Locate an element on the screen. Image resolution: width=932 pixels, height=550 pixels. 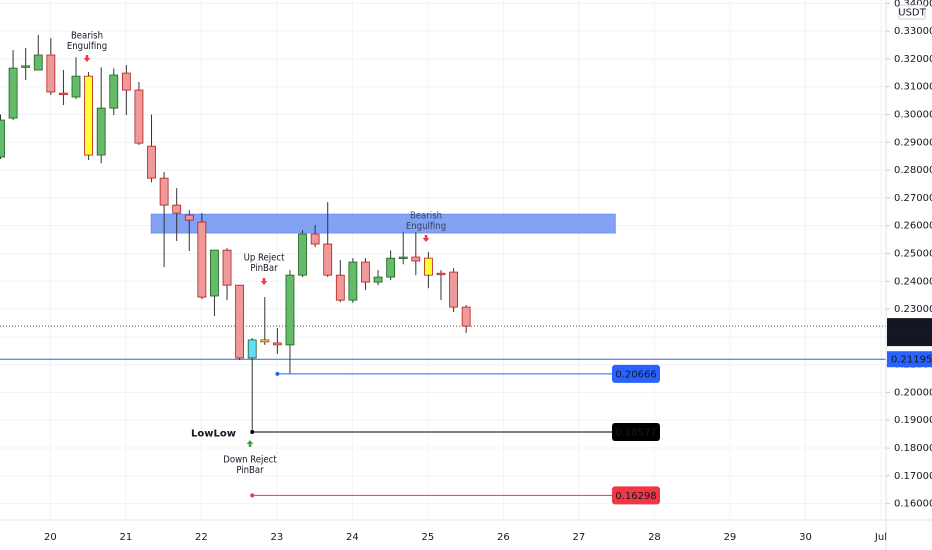
level-label: 0.20666 is located at coordinates (635, 374).